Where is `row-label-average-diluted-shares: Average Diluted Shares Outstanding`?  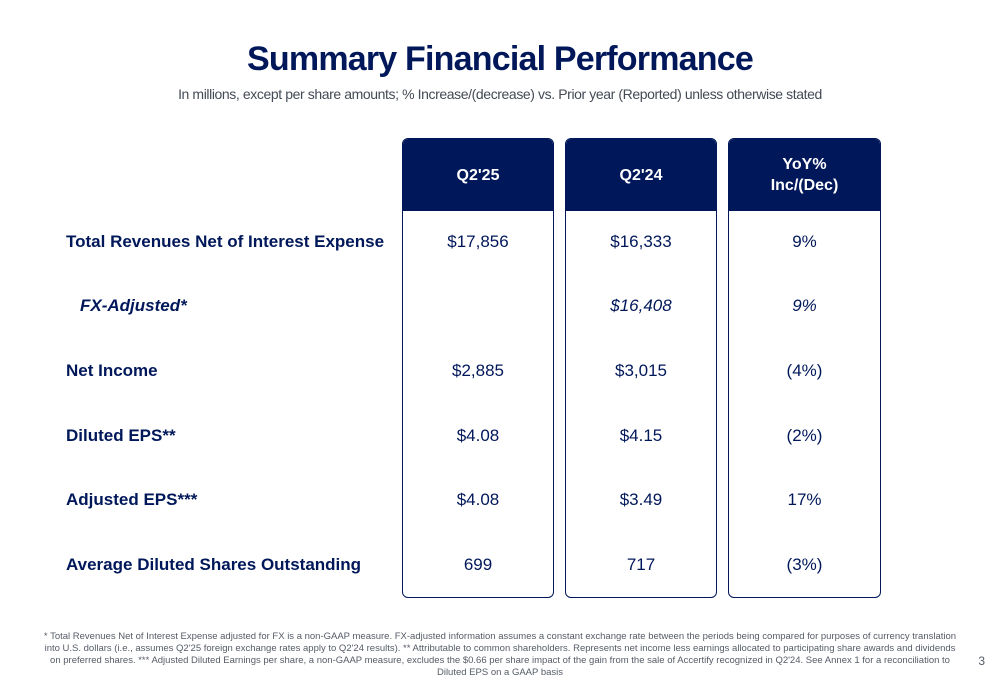
row-label-average-diluted-shares: Average Diluted Shares Outstanding is located at coordinates (214, 564).